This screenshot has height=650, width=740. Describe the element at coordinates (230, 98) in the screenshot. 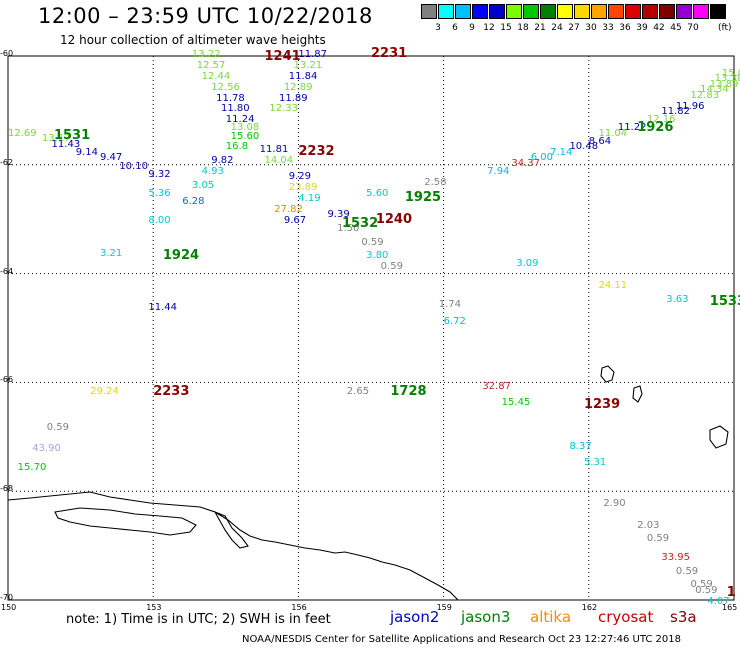

I see `wave-height-value: 11.78` at that location.